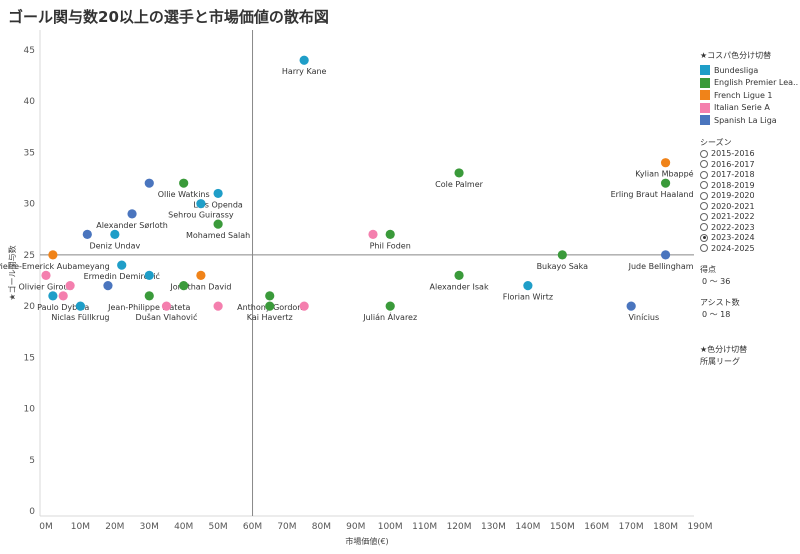  I want to click on season-option: 2023-2024, so click(750, 238).